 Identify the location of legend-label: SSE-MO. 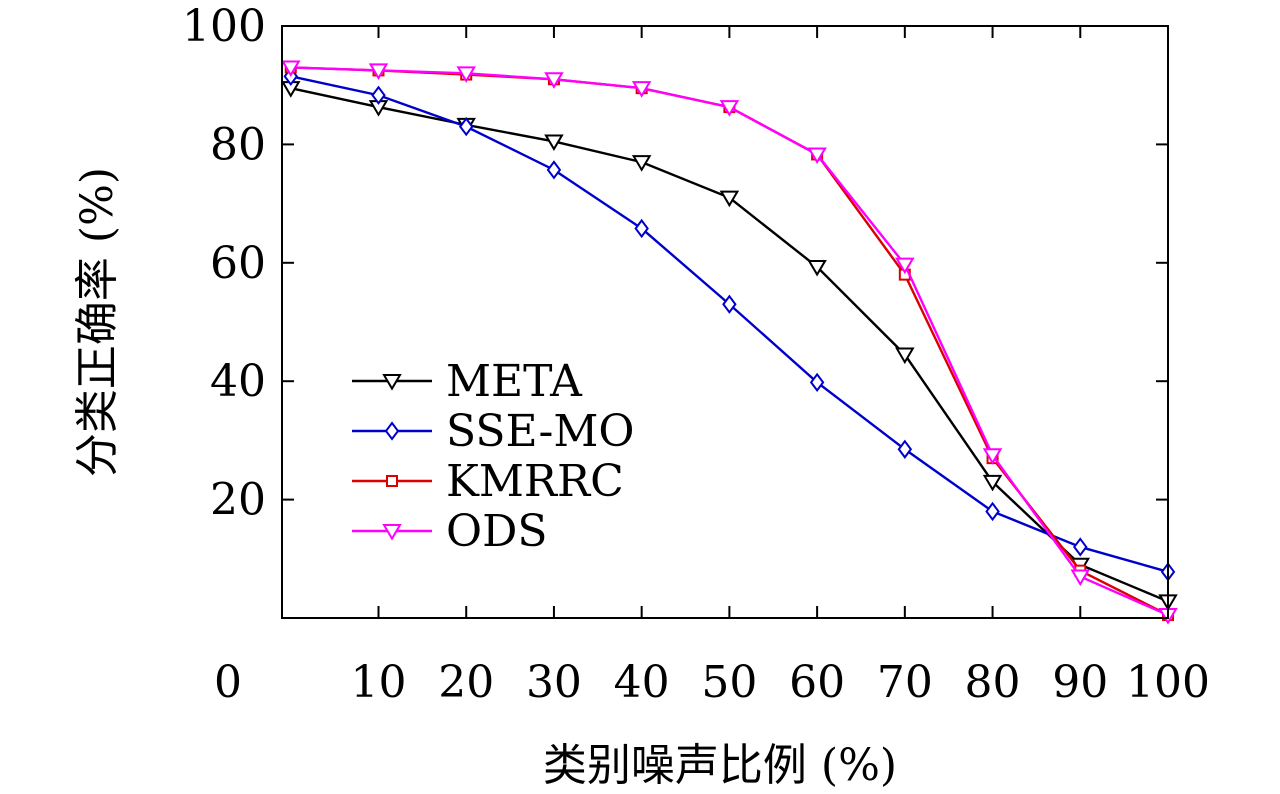
(540, 431).